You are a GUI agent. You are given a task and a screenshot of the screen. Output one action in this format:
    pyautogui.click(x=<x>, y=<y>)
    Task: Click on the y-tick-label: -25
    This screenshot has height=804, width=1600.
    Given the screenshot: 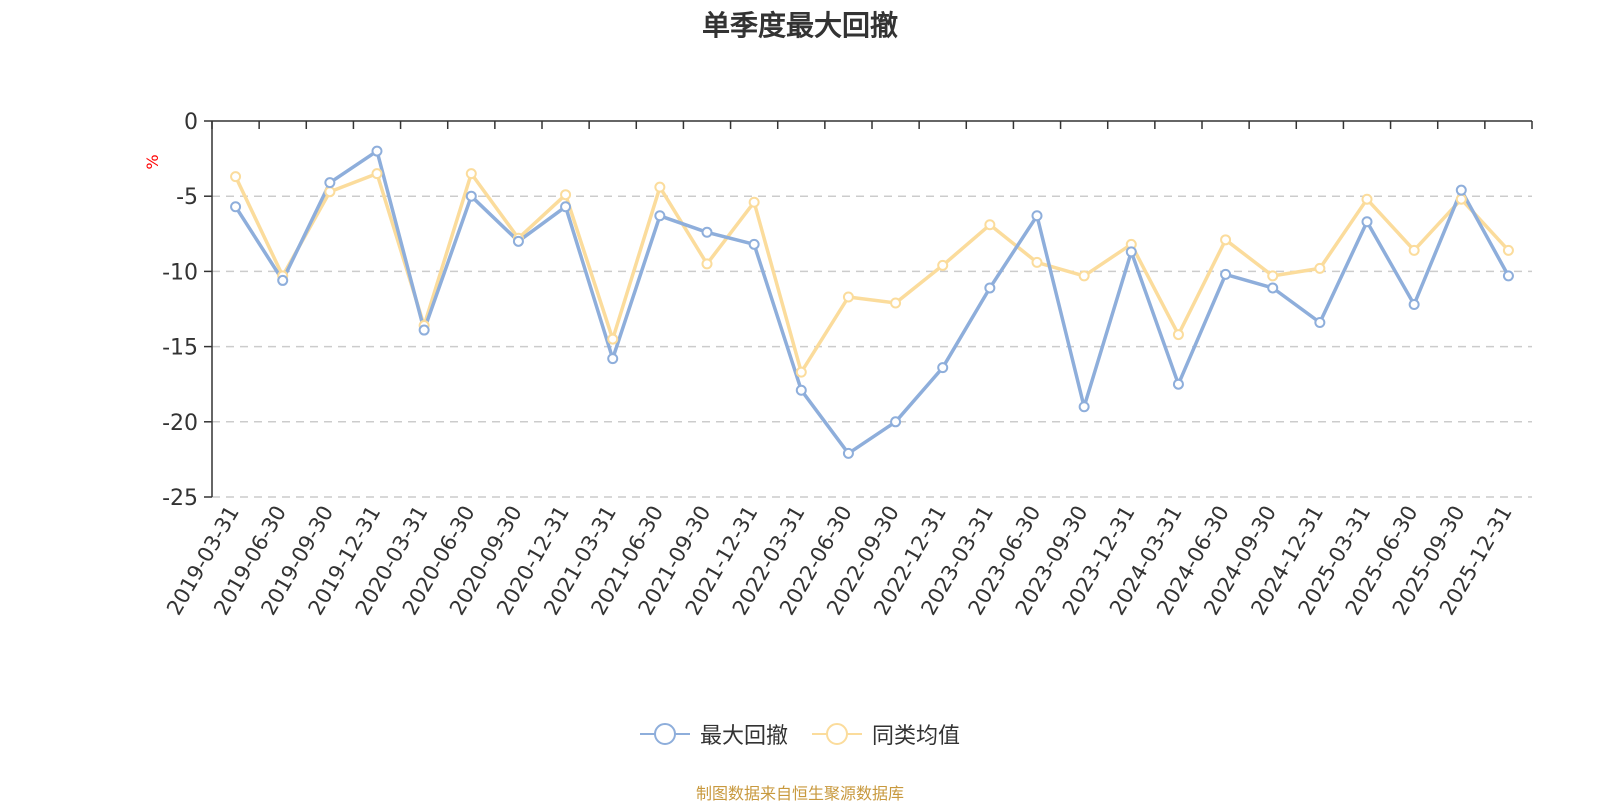 What is the action you would take?
    pyautogui.click(x=180, y=498)
    